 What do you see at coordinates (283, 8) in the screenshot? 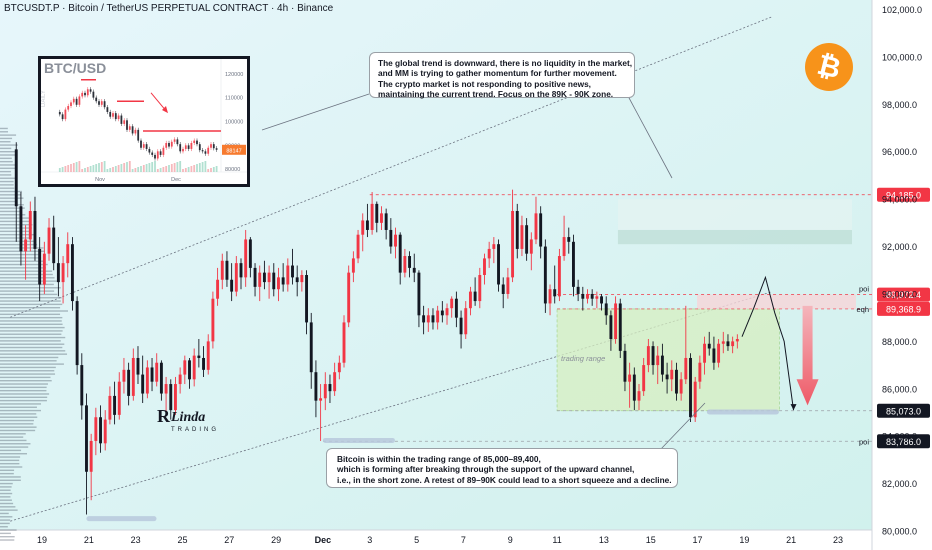
I see `interval-label: 4h` at bounding box center [283, 8].